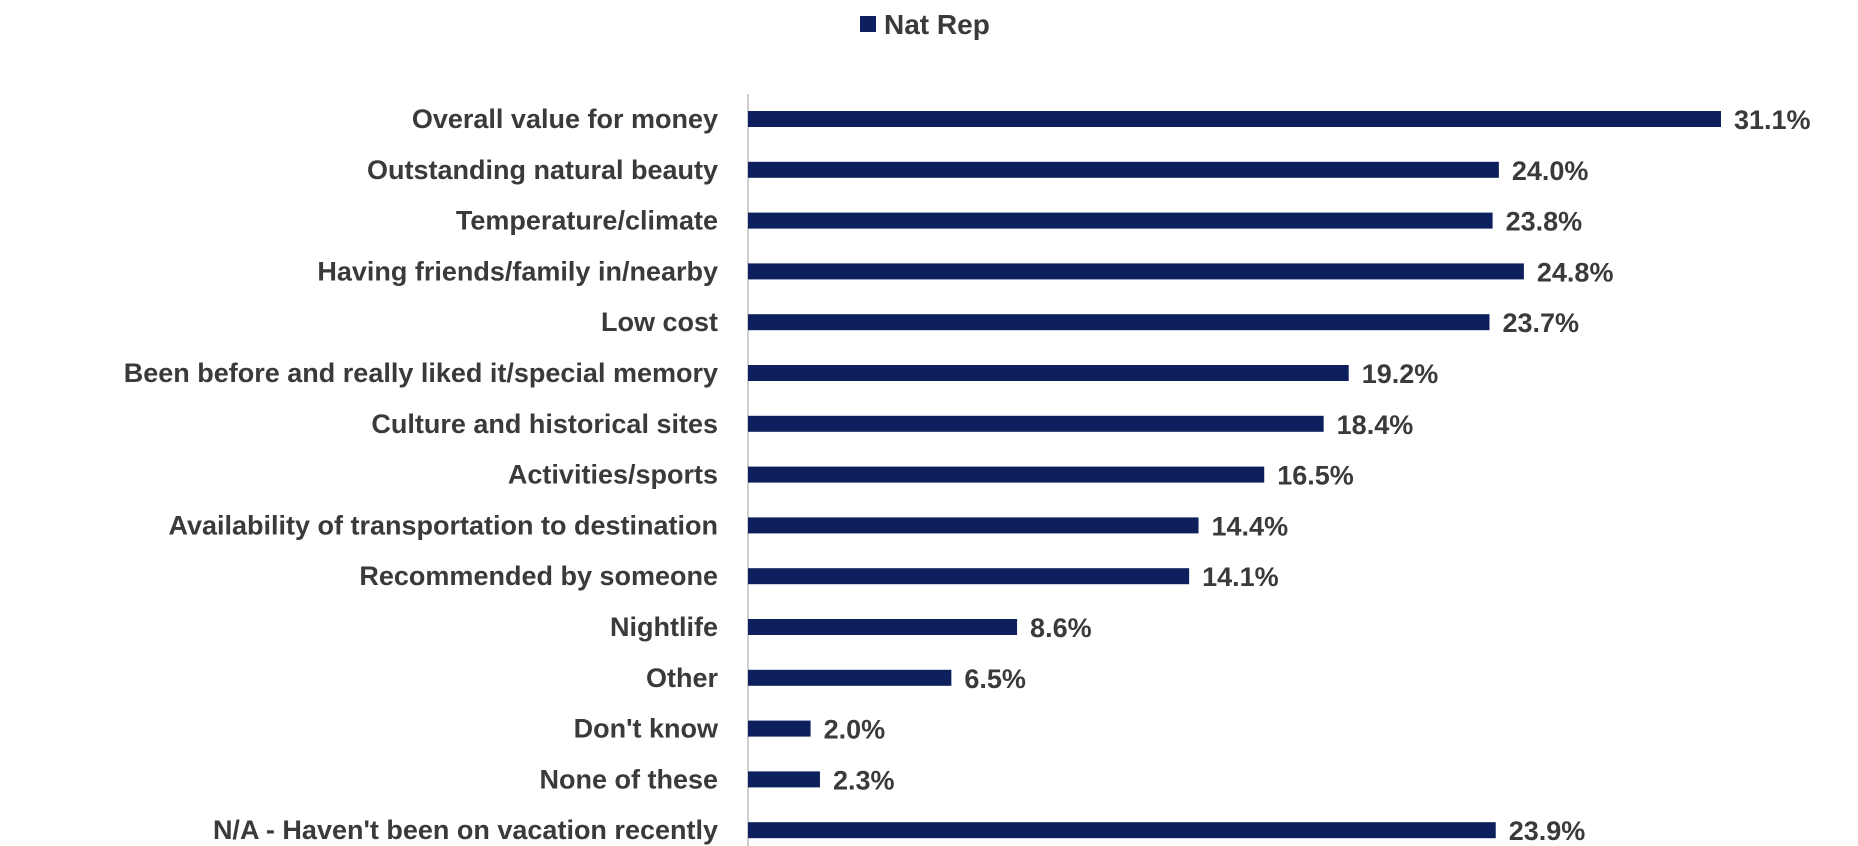 This screenshot has width=1858, height=846. Describe the element at coordinates (613, 475) in the screenshot. I see `category-label: Activities/sports` at that location.